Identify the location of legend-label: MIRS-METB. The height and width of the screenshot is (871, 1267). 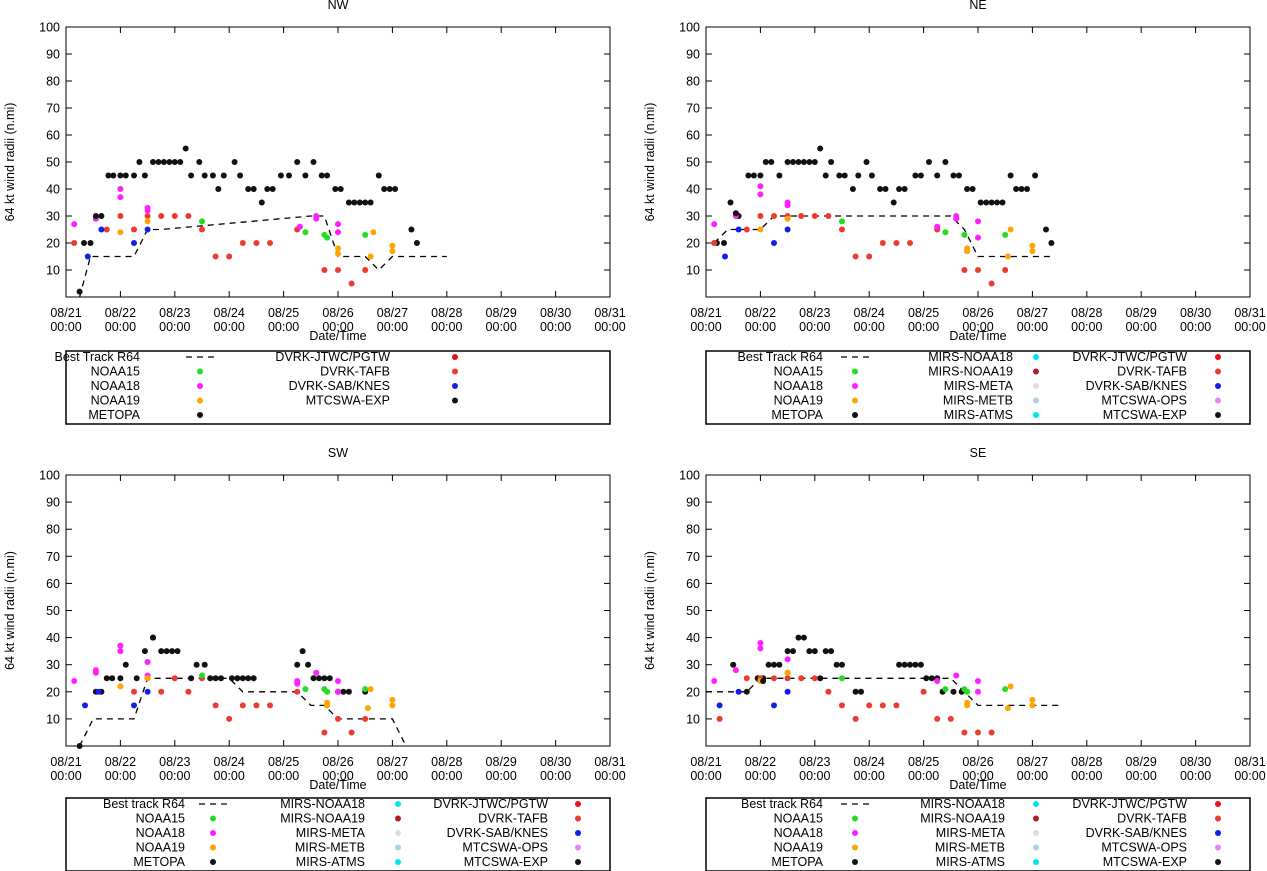
(970, 848).